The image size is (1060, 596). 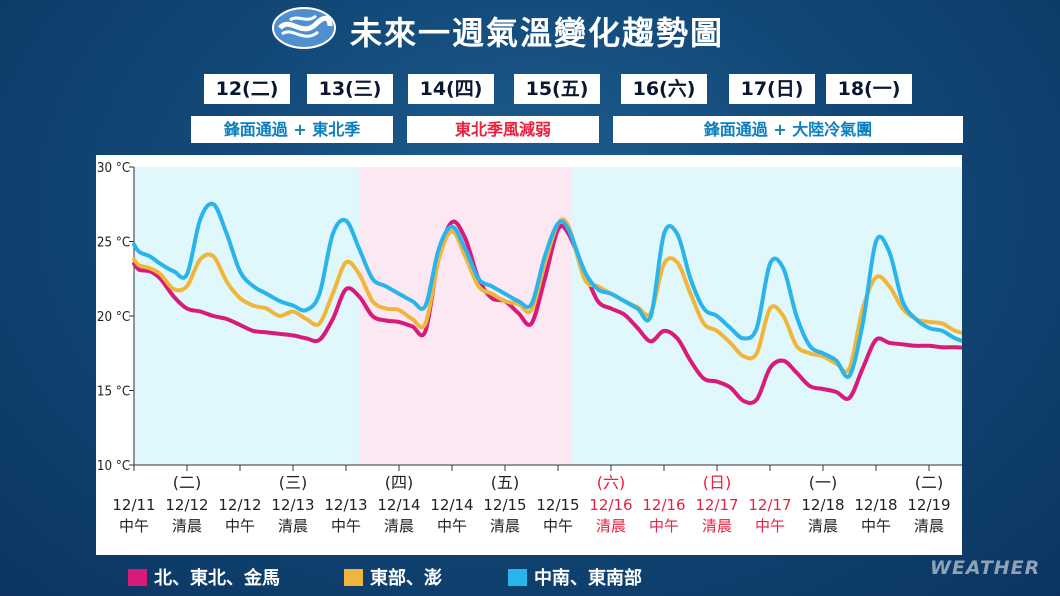 What do you see at coordinates (588, 578) in the screenshot?
I see `legend-label: 中南、東南部` at bounding box center [588, 578].